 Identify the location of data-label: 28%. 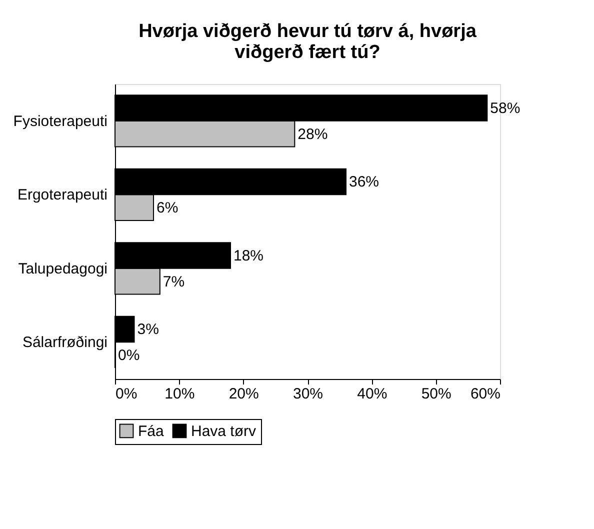
(313, 134).